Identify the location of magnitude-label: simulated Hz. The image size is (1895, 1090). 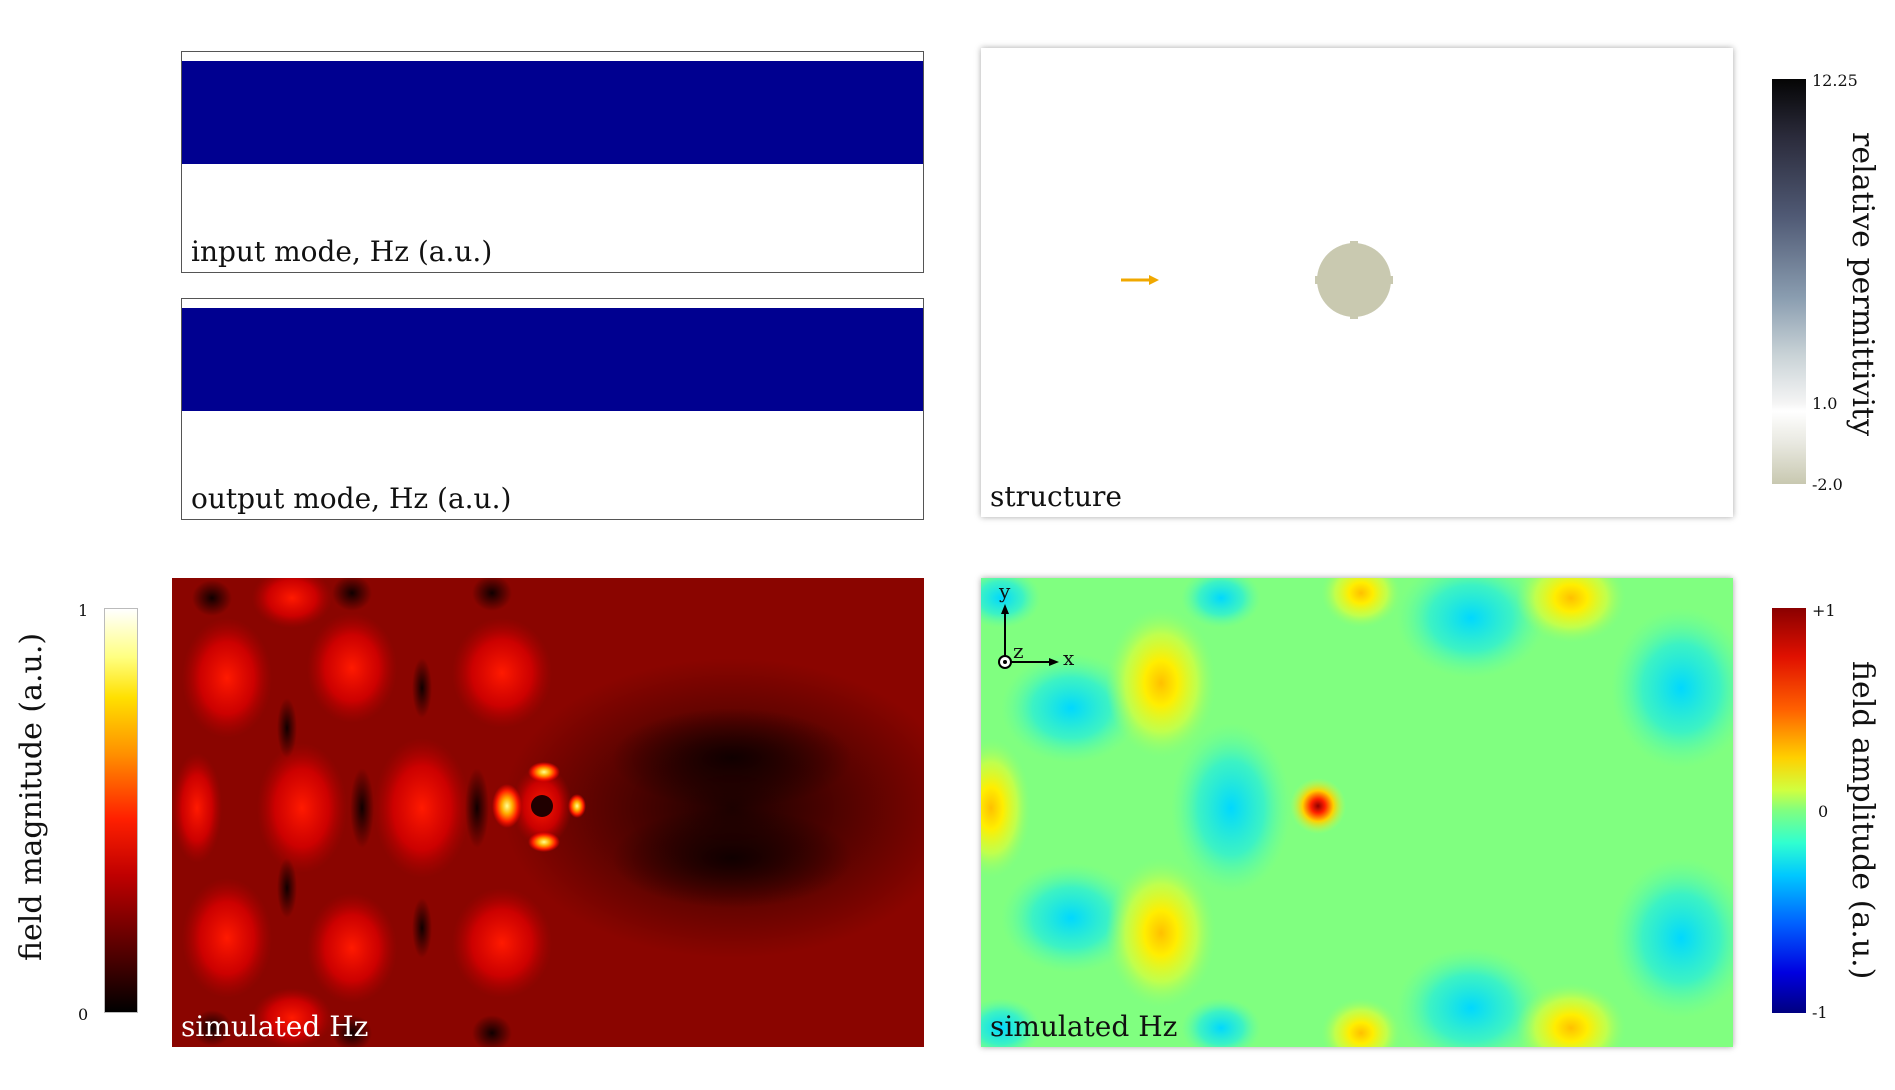
(275, 1026).